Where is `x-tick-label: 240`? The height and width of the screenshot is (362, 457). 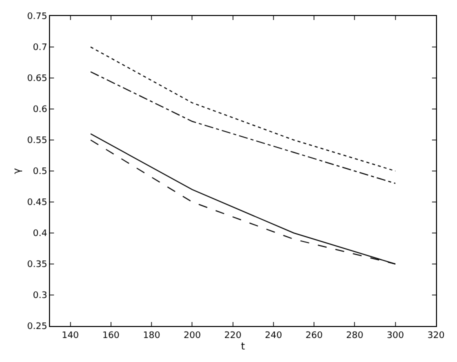
x-tick-label: 240 is located at coordinates (273, 335).